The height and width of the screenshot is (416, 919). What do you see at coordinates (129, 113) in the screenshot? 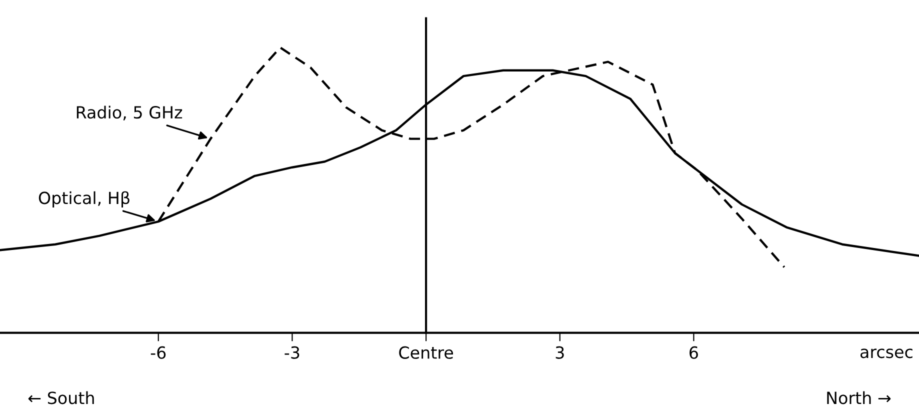
I see `text: Radio, 5 GHz` at bounding box center [129, 113].